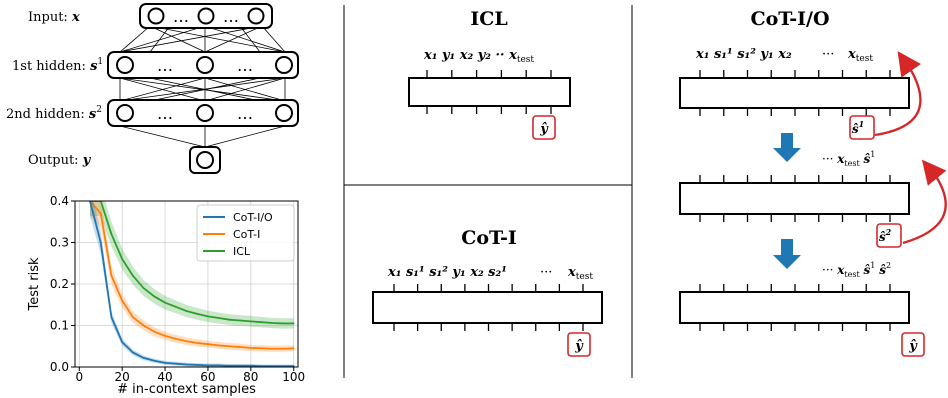  I want to click on icl-output-box, so click(544, 127).